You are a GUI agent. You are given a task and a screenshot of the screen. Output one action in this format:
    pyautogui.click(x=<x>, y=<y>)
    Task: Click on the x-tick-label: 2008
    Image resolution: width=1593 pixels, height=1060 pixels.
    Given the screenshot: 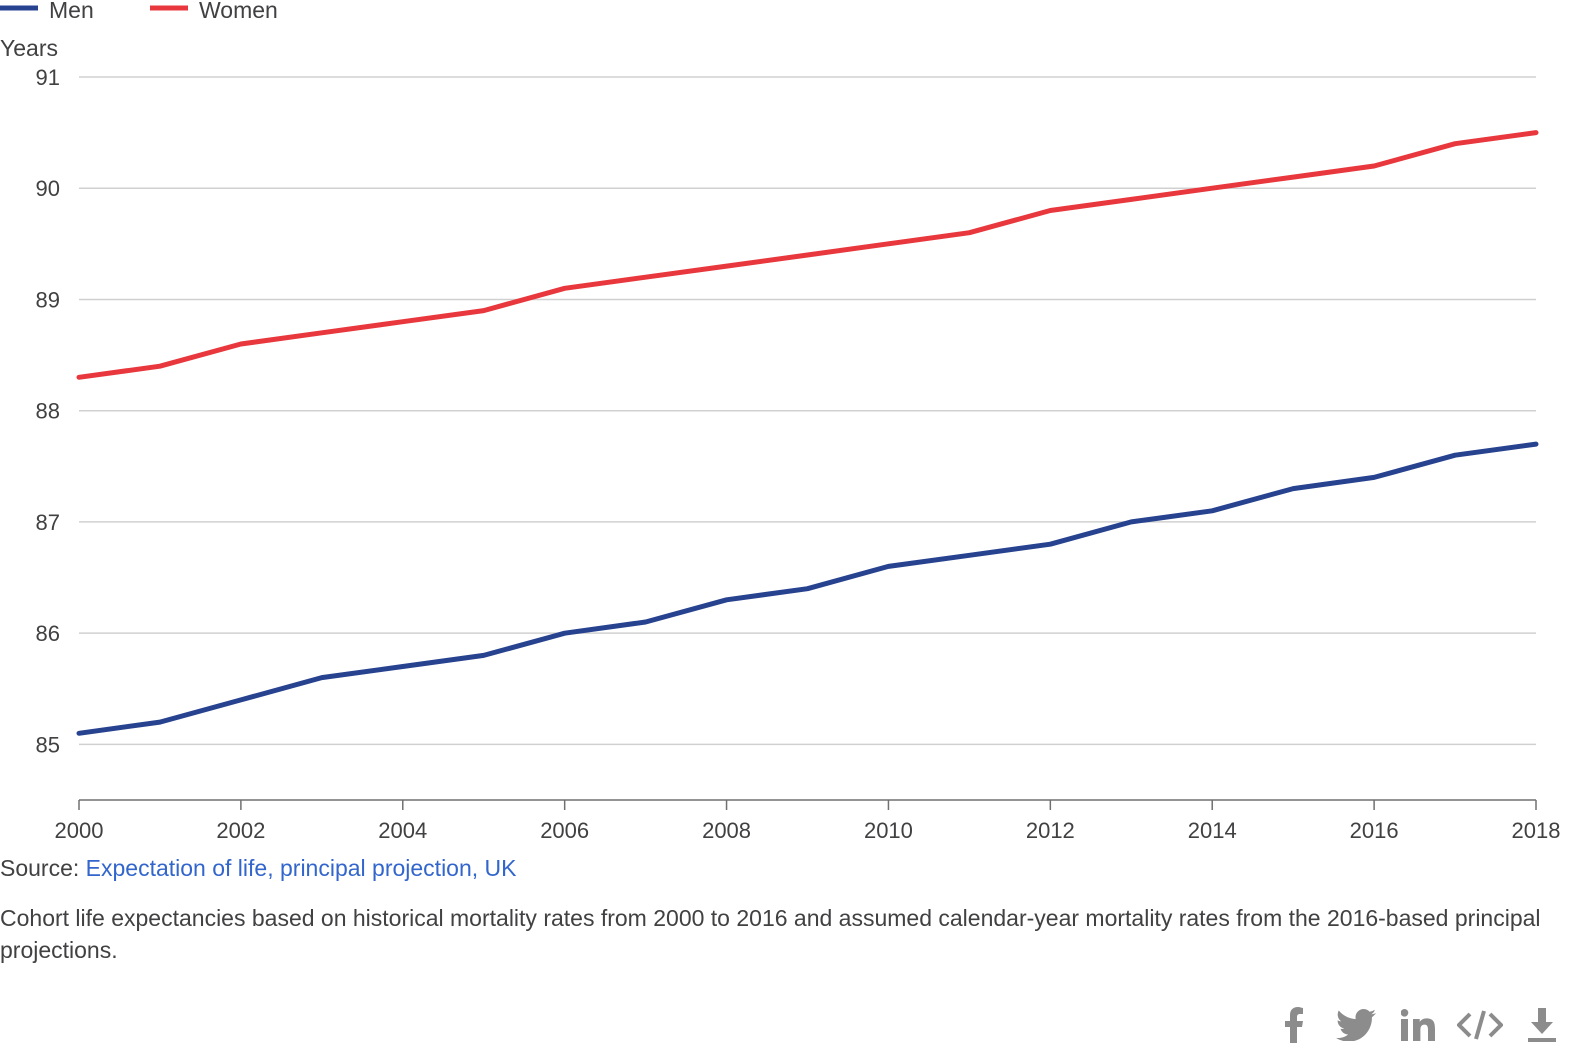 What is the action you would take?
    pyautogui.click(x=726, y=830)
    